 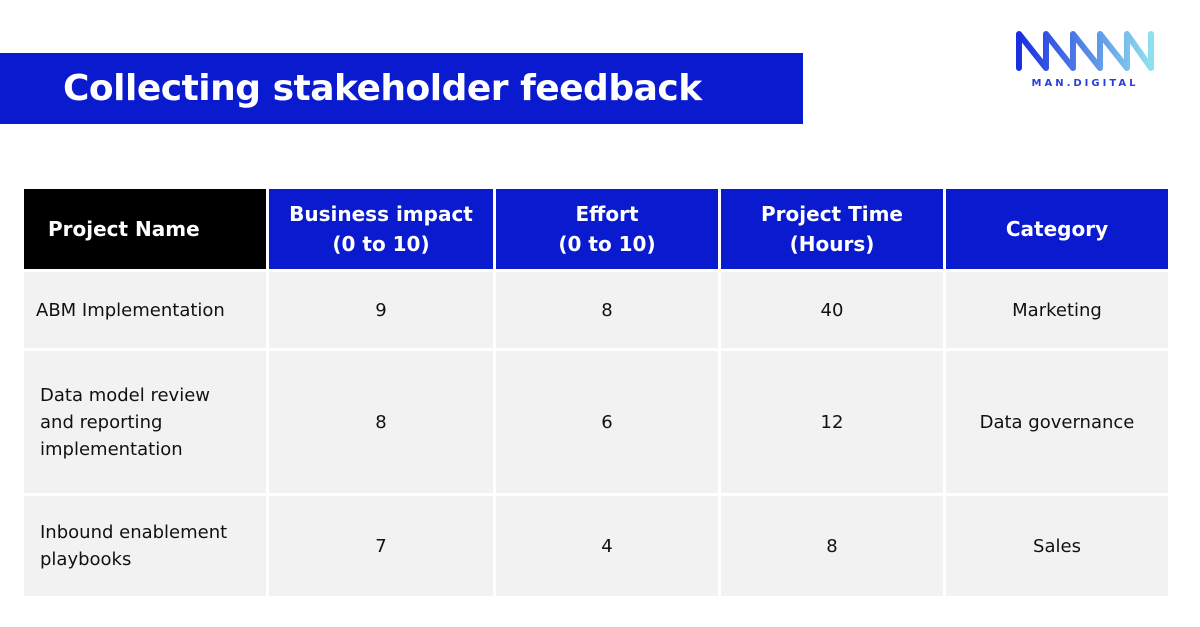 What do you see at coordinates (832, 546) in the screenshot?
I see `cell-hours: 8` at bounding box center [832, 546].